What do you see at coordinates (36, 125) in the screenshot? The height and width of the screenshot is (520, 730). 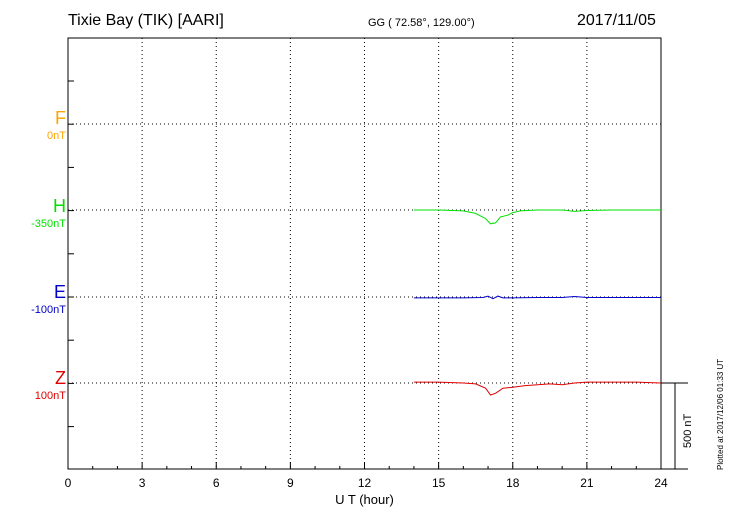 I see `component-label-f: F 0nT` at bounding box center [36, 125].